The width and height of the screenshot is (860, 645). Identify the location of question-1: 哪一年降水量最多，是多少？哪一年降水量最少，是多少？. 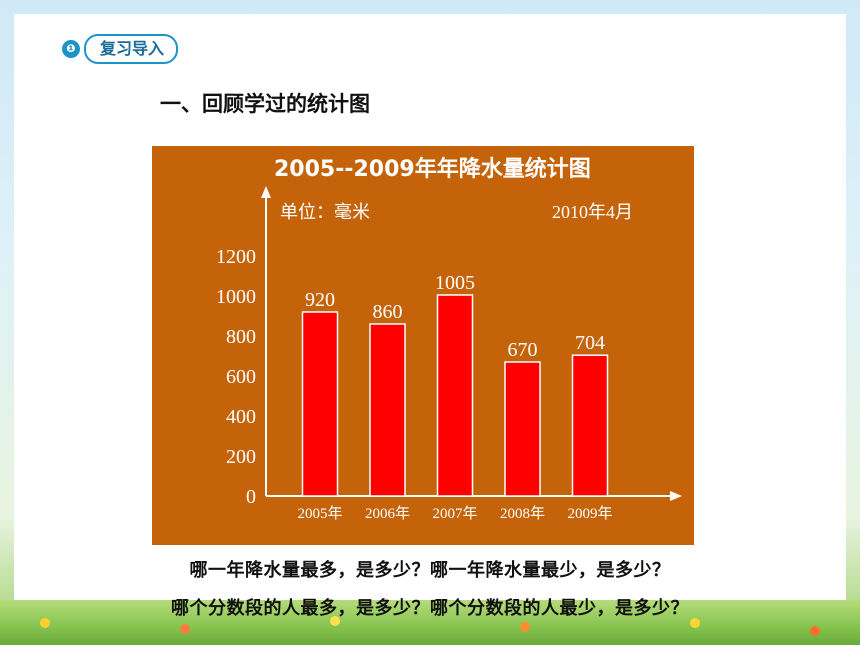
(430, 570).